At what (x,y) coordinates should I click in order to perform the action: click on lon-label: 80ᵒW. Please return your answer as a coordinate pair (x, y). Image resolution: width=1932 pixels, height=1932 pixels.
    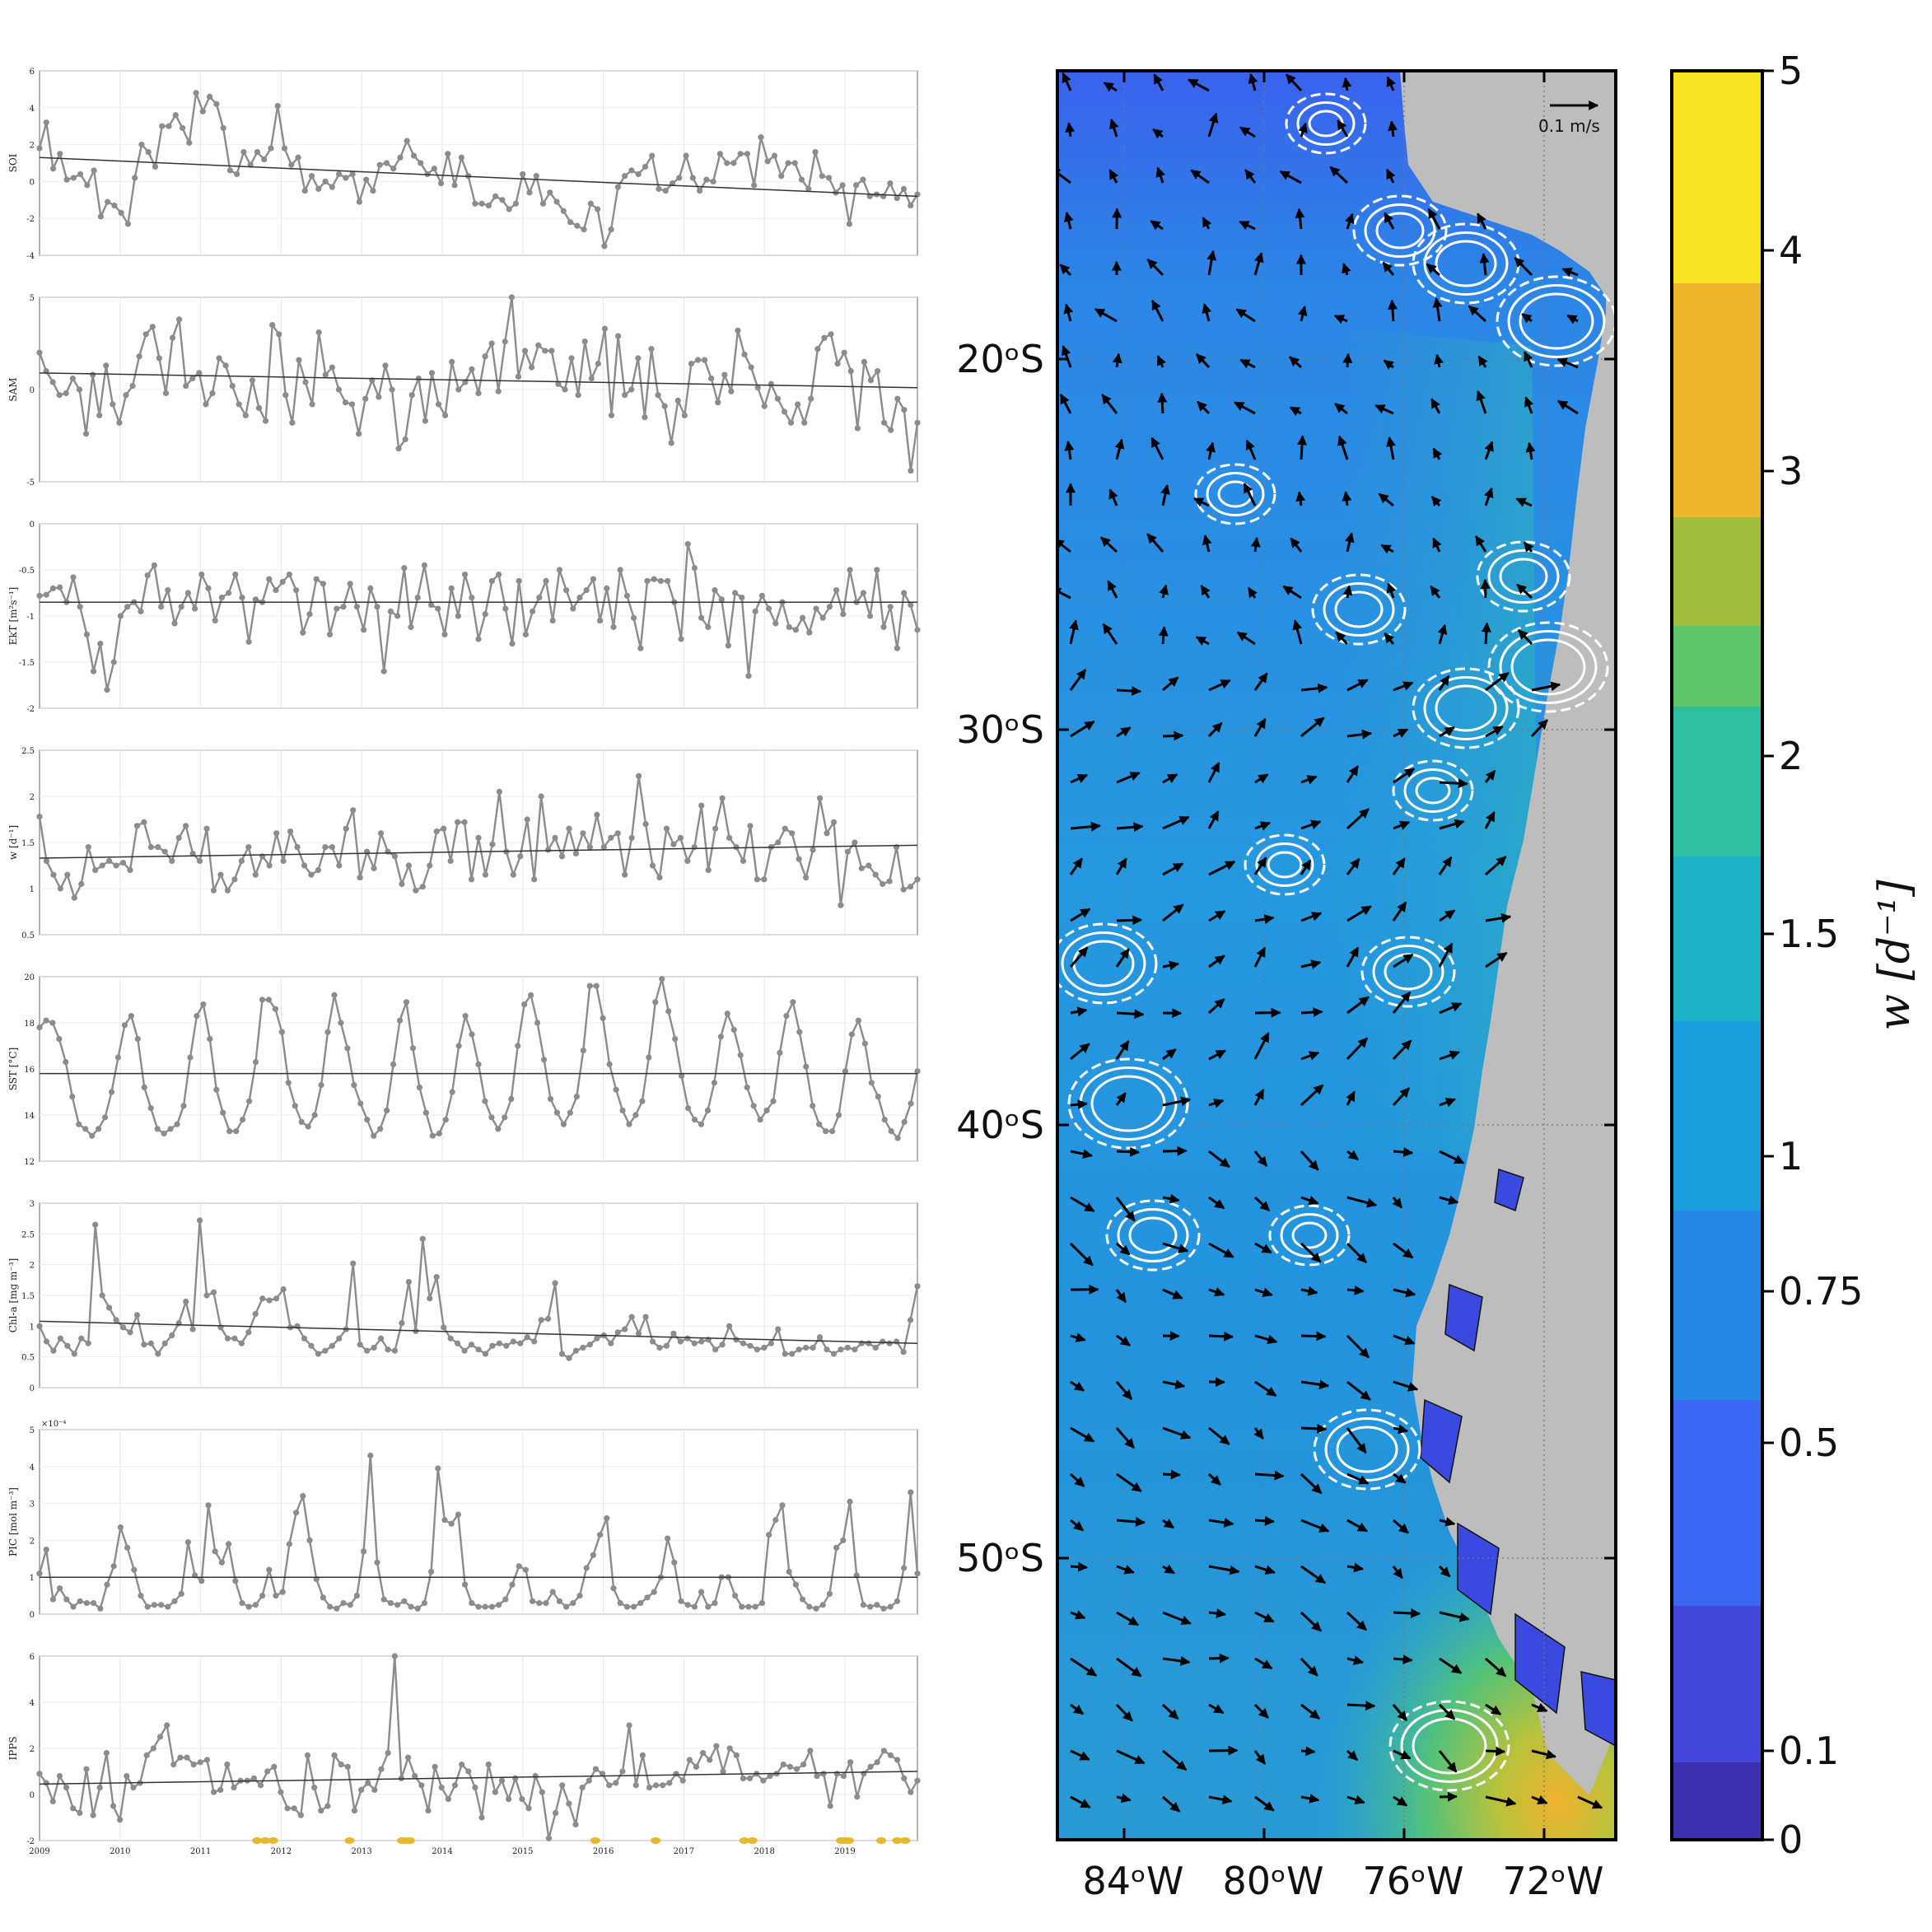
    Looking at the image, I should click on (1272, 1881).